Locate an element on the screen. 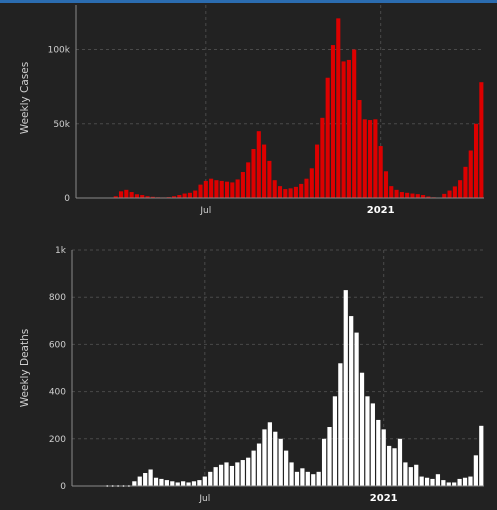 The height and width of the screenshot is (510, 497). cases-ytick-label: 50k is located at coordinates (61, 125).